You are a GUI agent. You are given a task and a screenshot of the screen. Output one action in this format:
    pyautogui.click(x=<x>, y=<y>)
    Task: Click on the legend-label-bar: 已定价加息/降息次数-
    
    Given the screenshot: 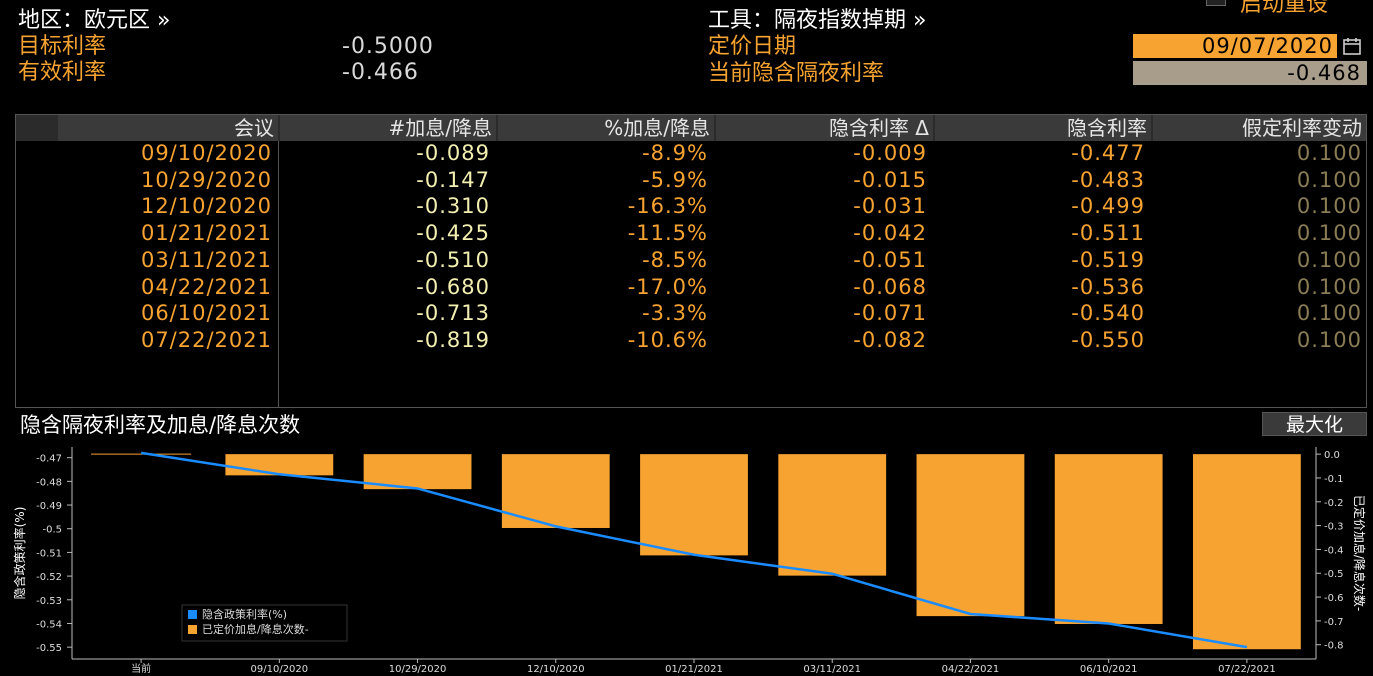 What is the action you would take?
    pyautogui.click(x=255, y=629)
    